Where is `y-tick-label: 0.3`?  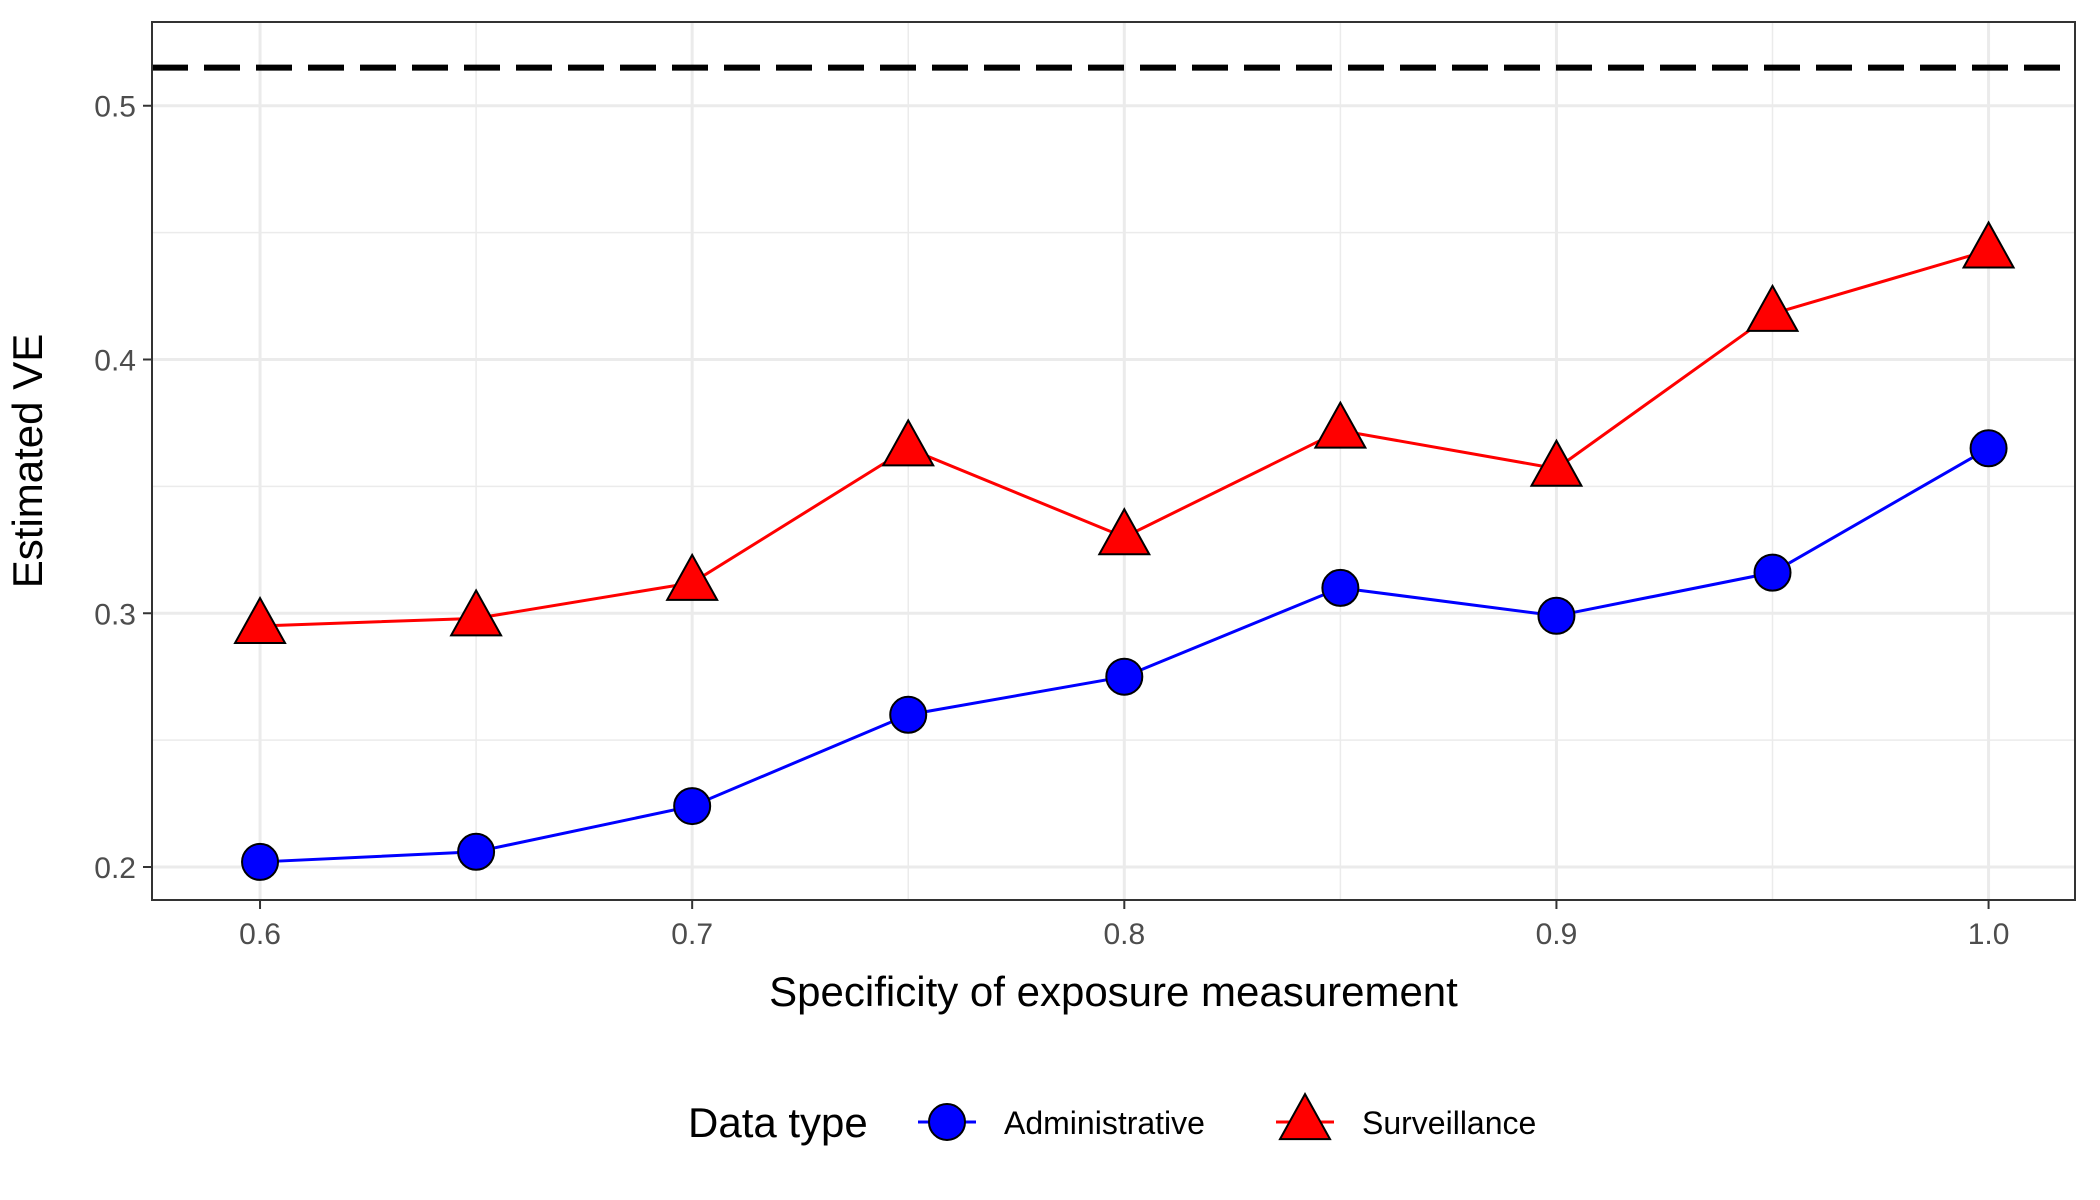 y-tick-label: 0.3 is located at coordinates (115, 614).